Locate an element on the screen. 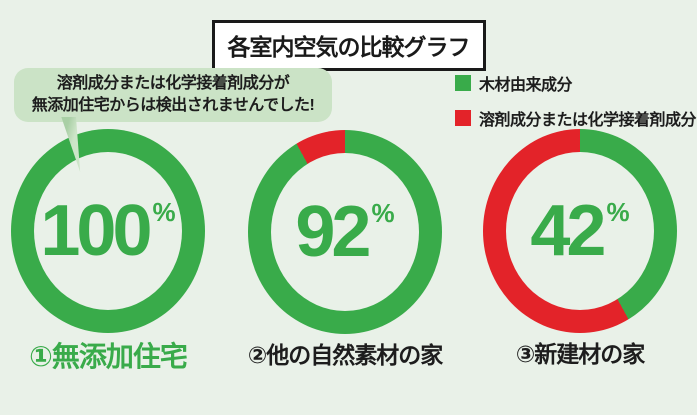 This screenshot has width=697, height=415. donut-ring: 100 % is located at coordinates (108, 231).